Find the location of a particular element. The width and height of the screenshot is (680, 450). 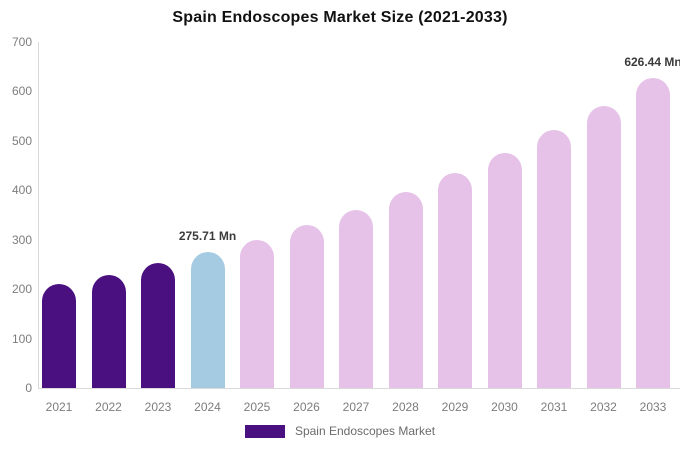

x-tick-label-2025: 2025 is located at coordinates (257, 407).